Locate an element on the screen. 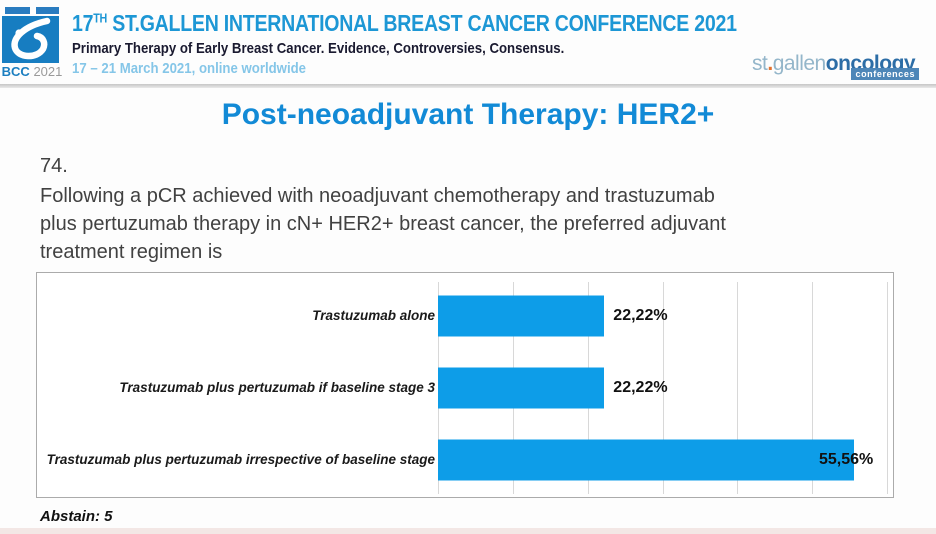 The width and height of the screenshot is (936, 534). bcc-year: 2021 is located at coordinates (48, 71).